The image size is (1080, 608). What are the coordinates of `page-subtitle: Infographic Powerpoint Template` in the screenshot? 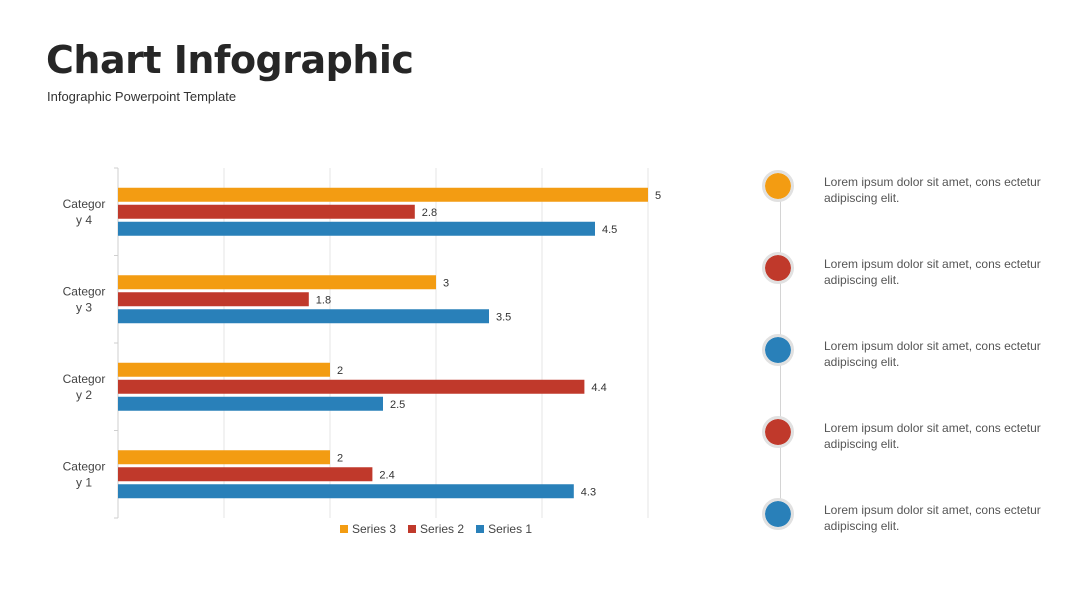 It's located at (142, 96).